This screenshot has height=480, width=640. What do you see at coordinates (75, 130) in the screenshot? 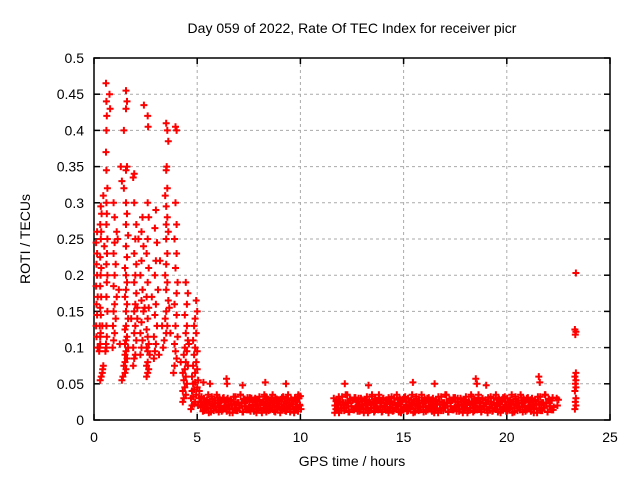
I see `y-tick-label: 0.4` at bounding box center [75, 130].